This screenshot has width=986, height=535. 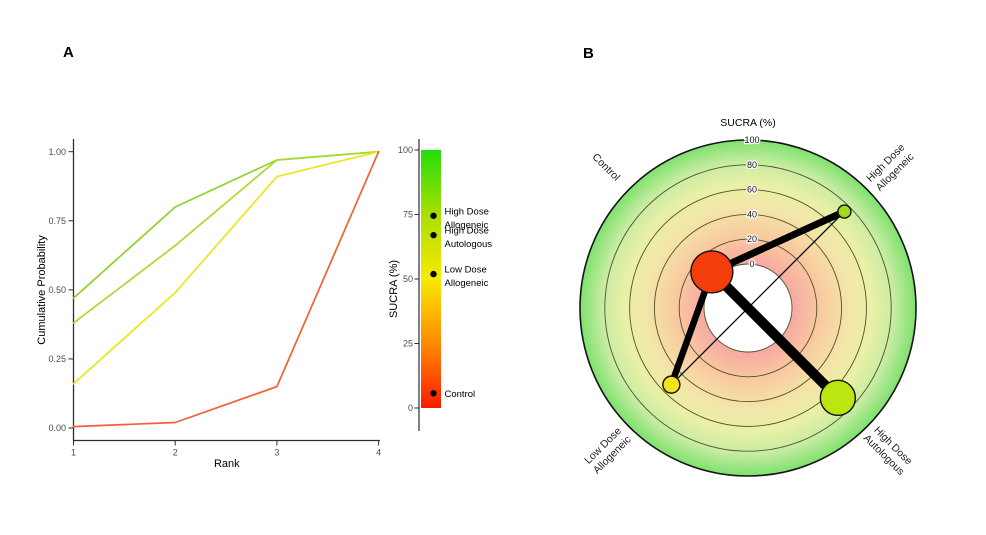 I want to click on radial-chart-title: SUCRA (%), so click(x=747, y=123).